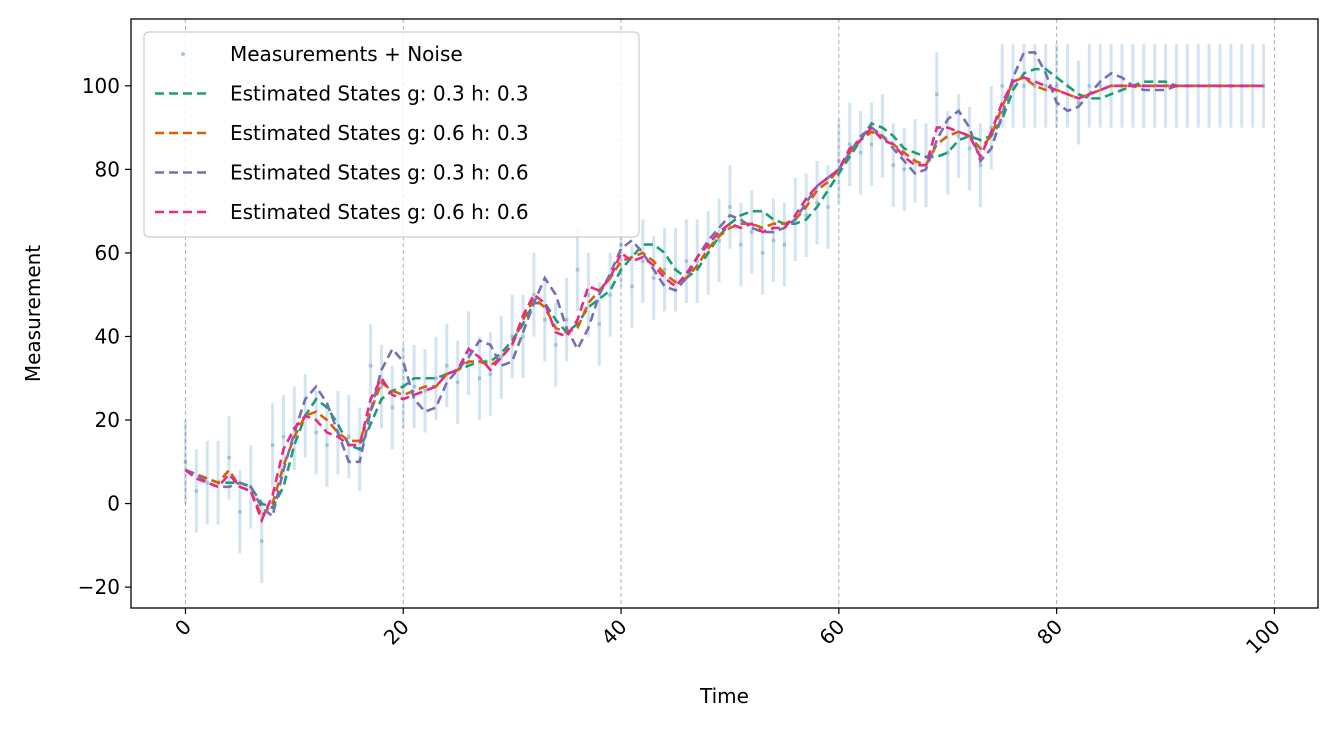 The image size is (1340, 730). I want to click on x-tick-label: 60, so click(831, 632).